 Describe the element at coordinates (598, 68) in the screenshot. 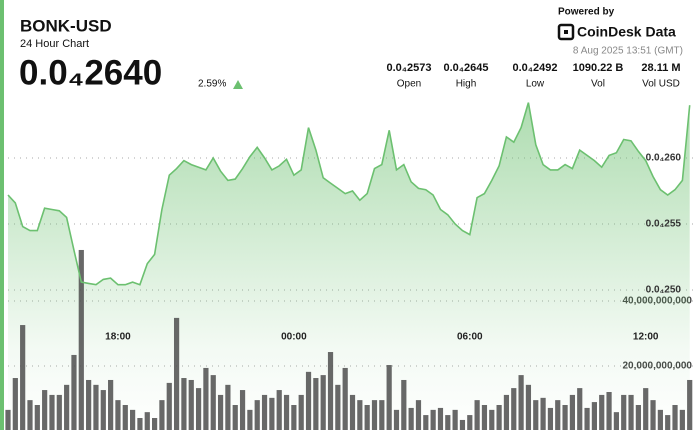

I see `stat-value: 1090.22 B` at that location.